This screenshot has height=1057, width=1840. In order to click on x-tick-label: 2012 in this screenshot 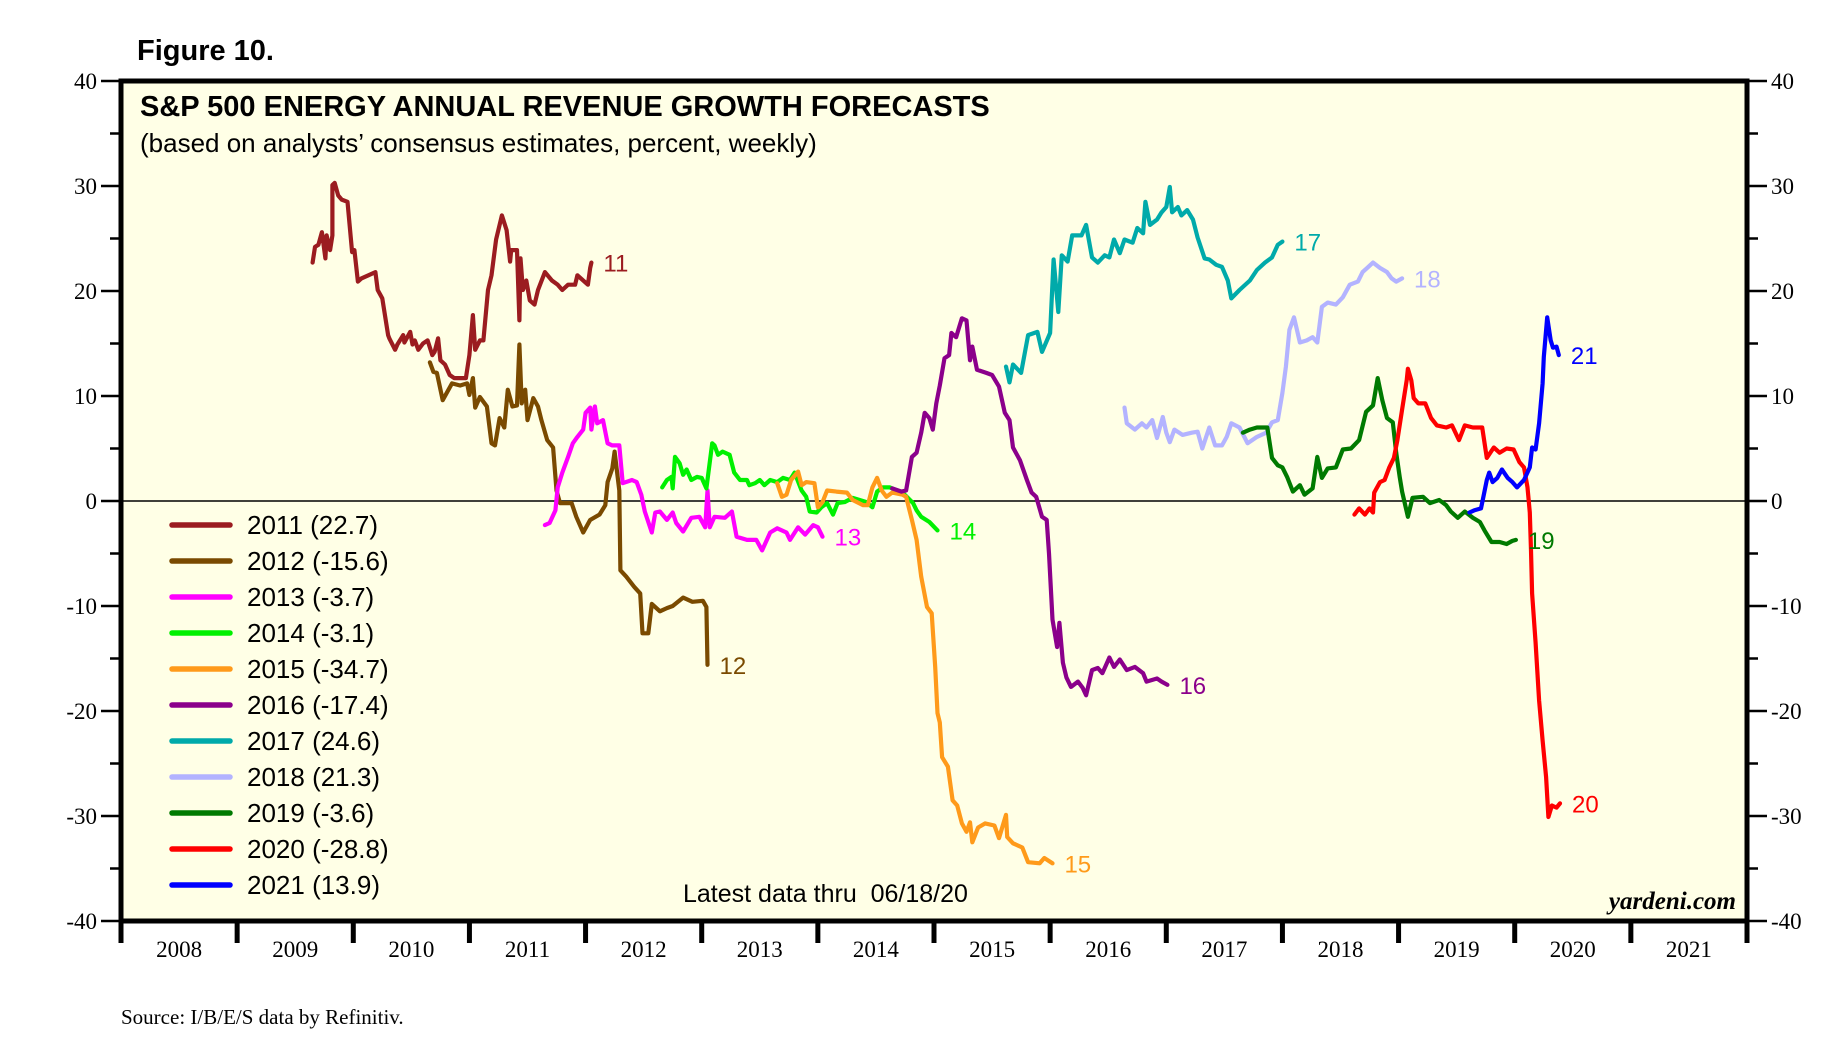, I will do `click(644, 949)`.